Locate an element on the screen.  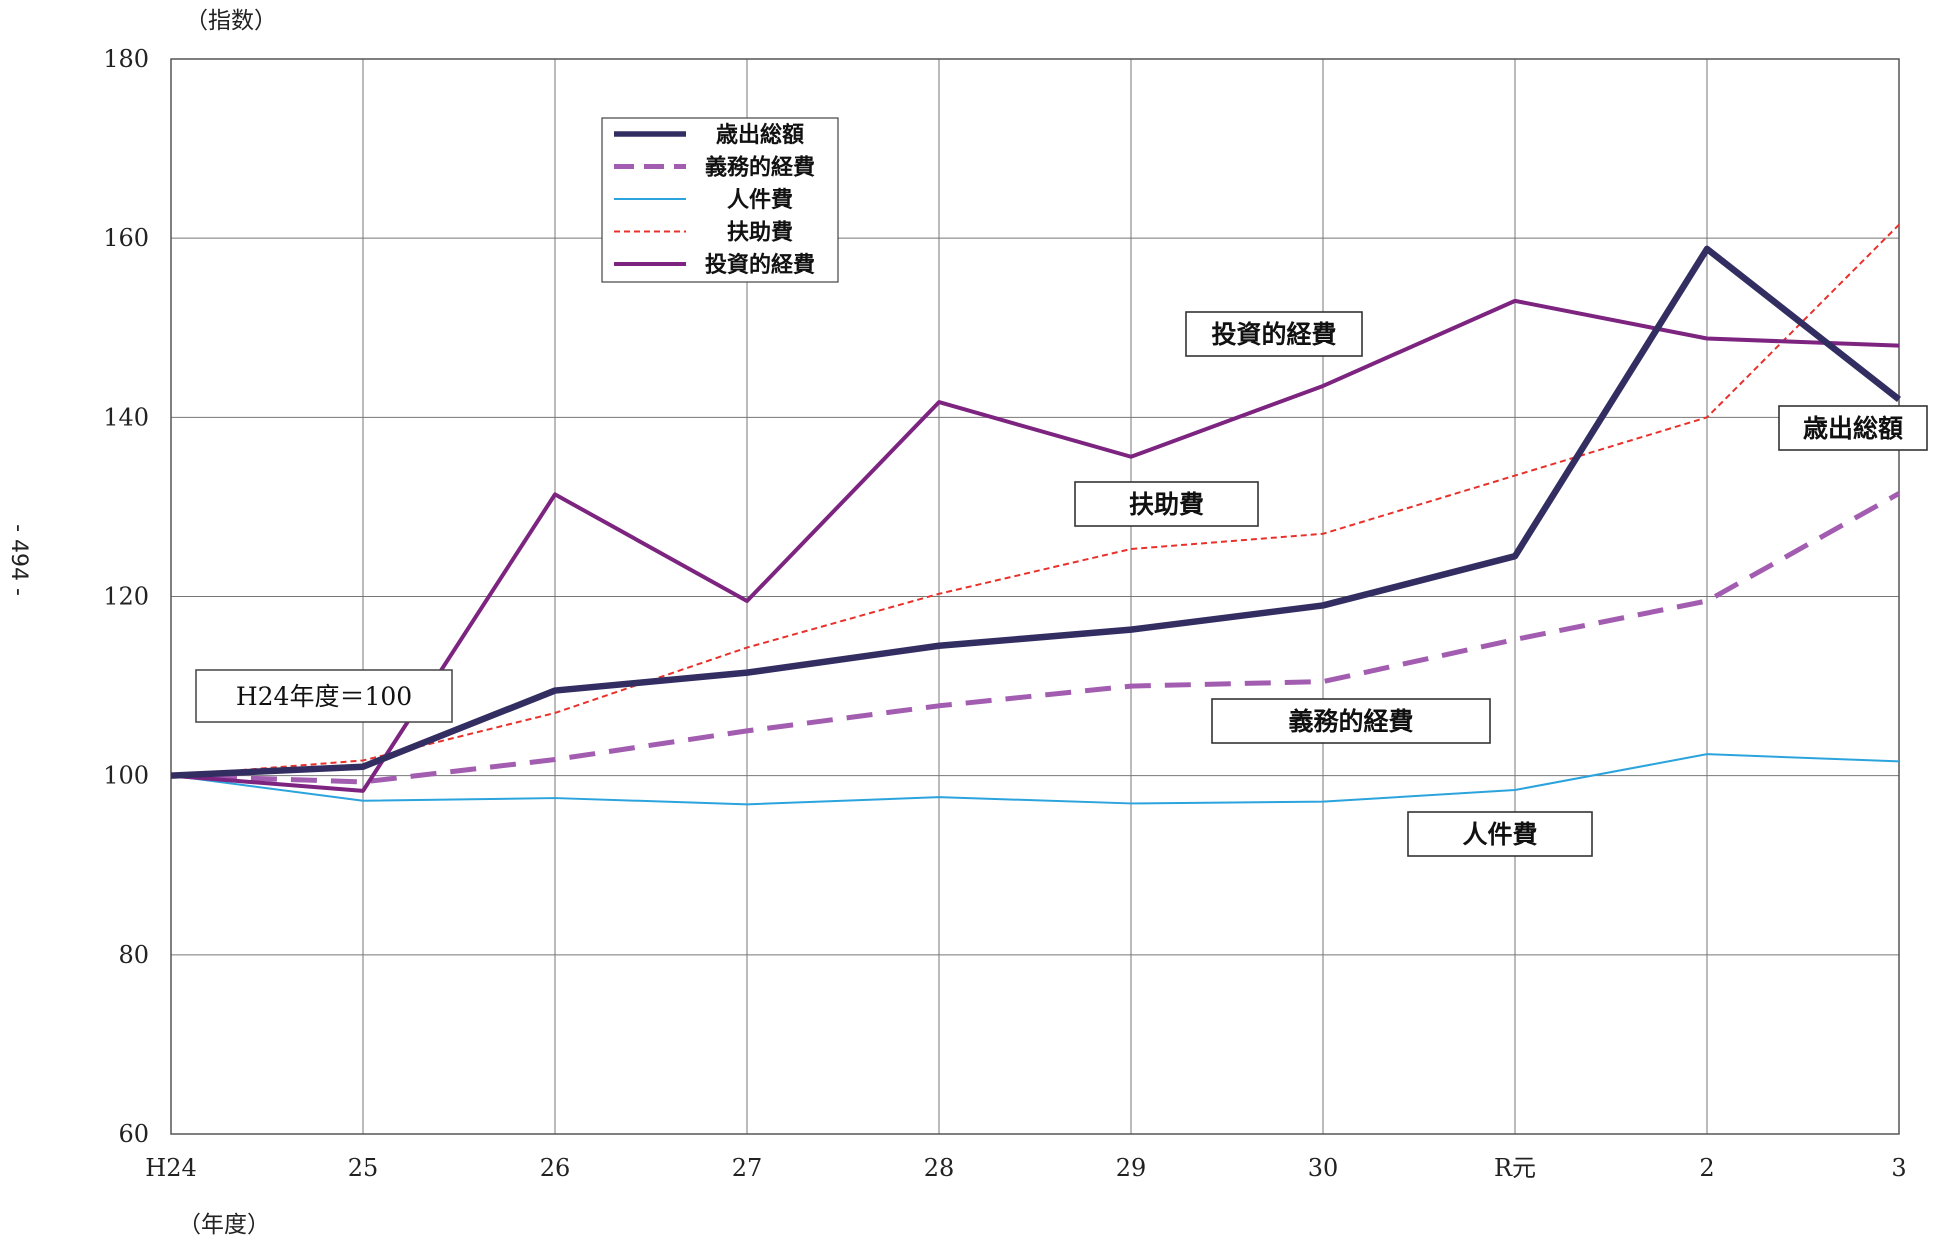
x-tick-label: 28 is located at coordinates (939, 1168).